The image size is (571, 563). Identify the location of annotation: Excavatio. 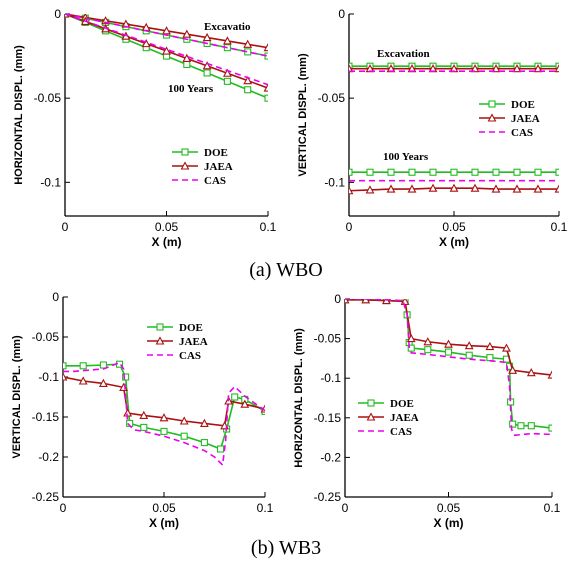
(227, 27).